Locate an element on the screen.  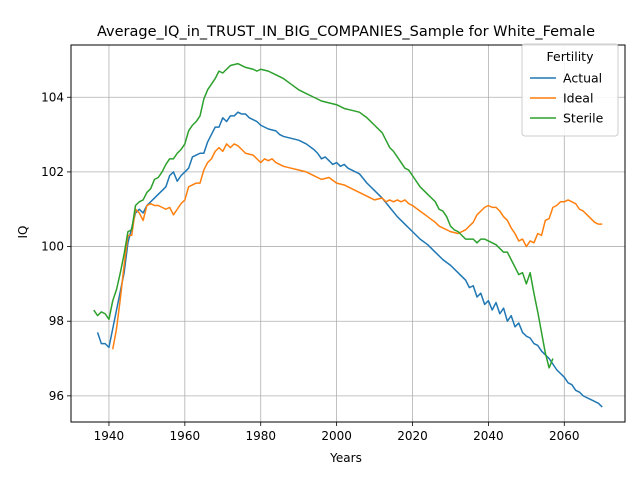
legend-title: Fertility is located at coordinates (571, 56).